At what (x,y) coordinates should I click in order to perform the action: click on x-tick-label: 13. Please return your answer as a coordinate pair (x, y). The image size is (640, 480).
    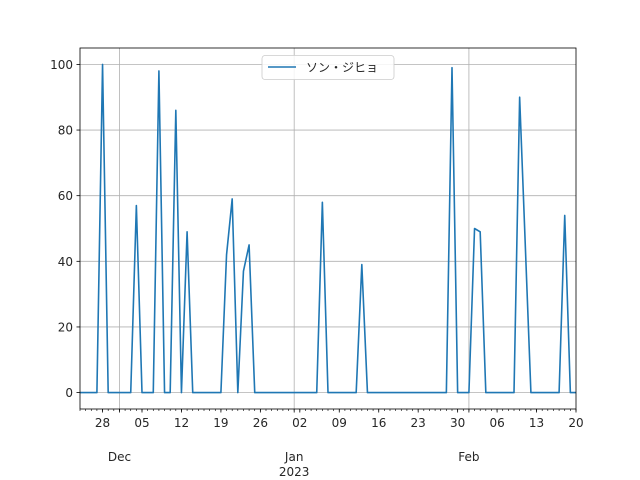
    Looking at the image, I should click on (536, 423).